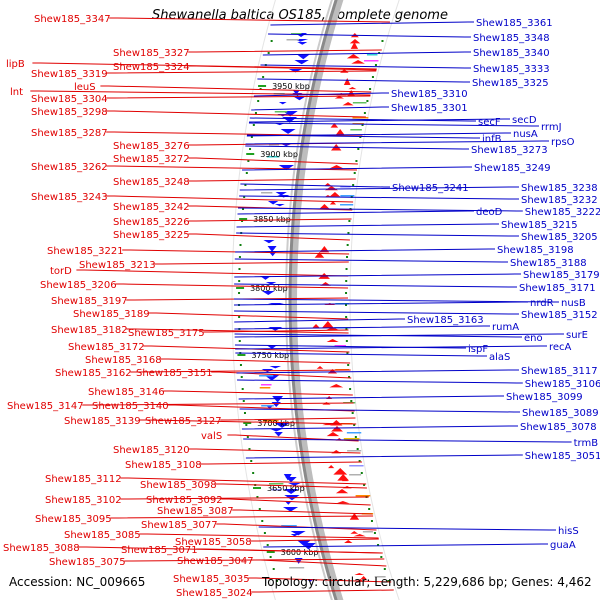 The height and width of the screenshot is (600, 600). What do you see at coordinates (562, 384) in the screenshot?
I see `gene-label: Shew185_3106` at bounding box center [562, 384].